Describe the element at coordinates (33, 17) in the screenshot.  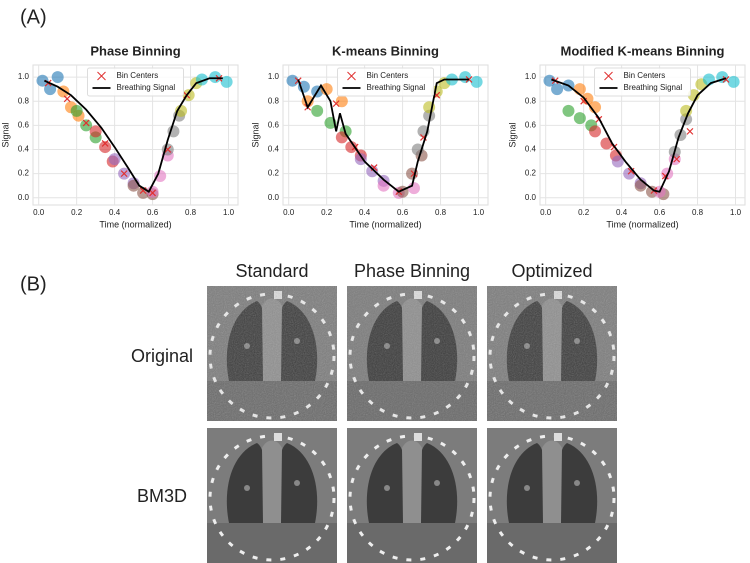
I see `panel-label: (A)` at that location.